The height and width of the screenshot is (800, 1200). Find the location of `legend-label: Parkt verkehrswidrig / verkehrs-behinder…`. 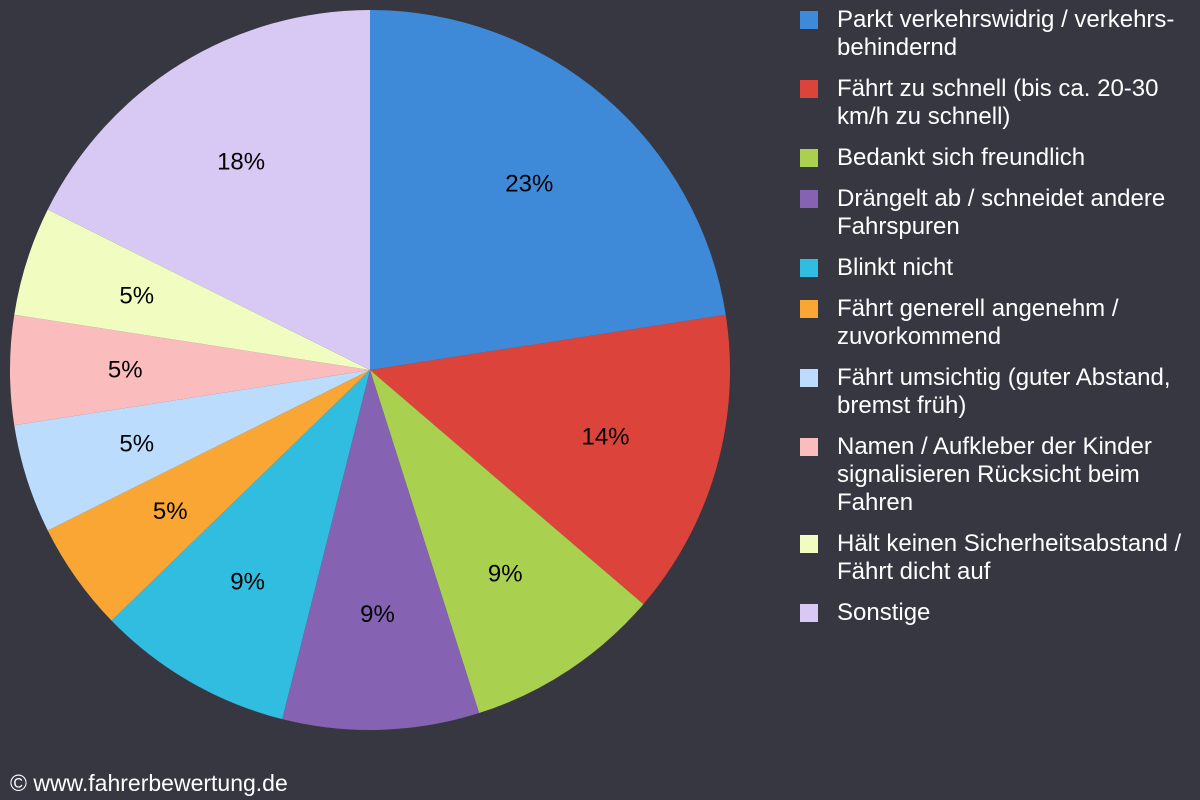

legend-label: Parkt verkehrswidrig / verkehrs-behinder… is located at coordinates (1006, 33).